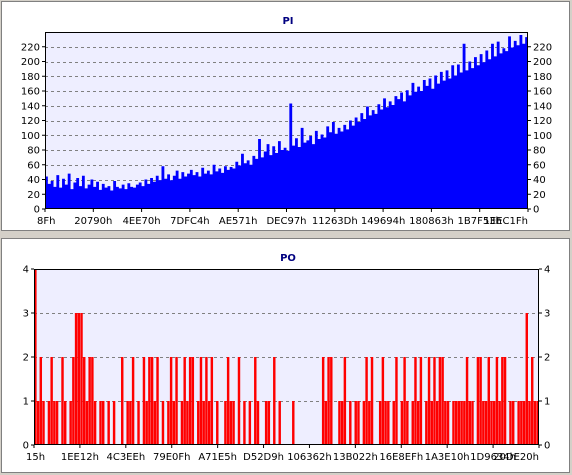 Image resolution: width=572 pixels, height=475 pixels. What do you see at coordinates (26, 314) in the screenshot?
I see `po-ytick-label-left: 3` at bounding box center [26, 314].